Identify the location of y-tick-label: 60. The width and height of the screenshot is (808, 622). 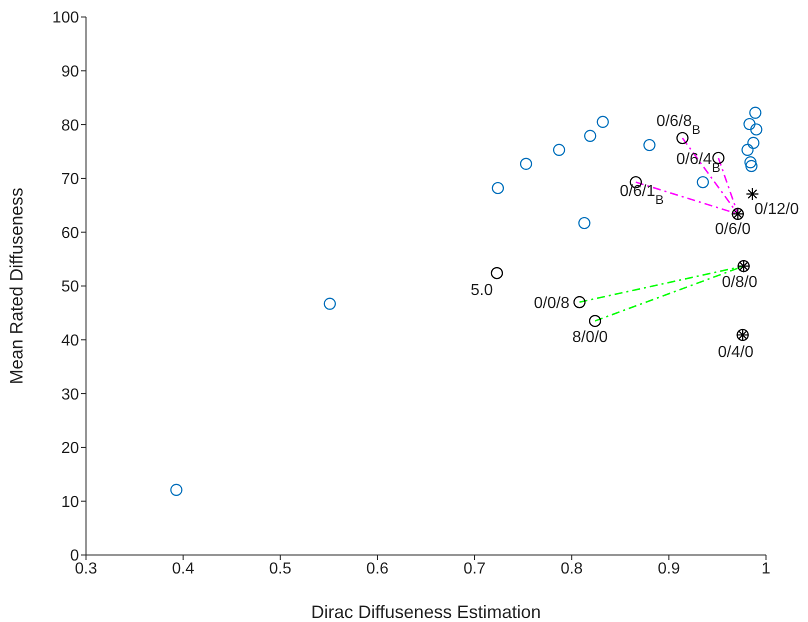
(70, 233).